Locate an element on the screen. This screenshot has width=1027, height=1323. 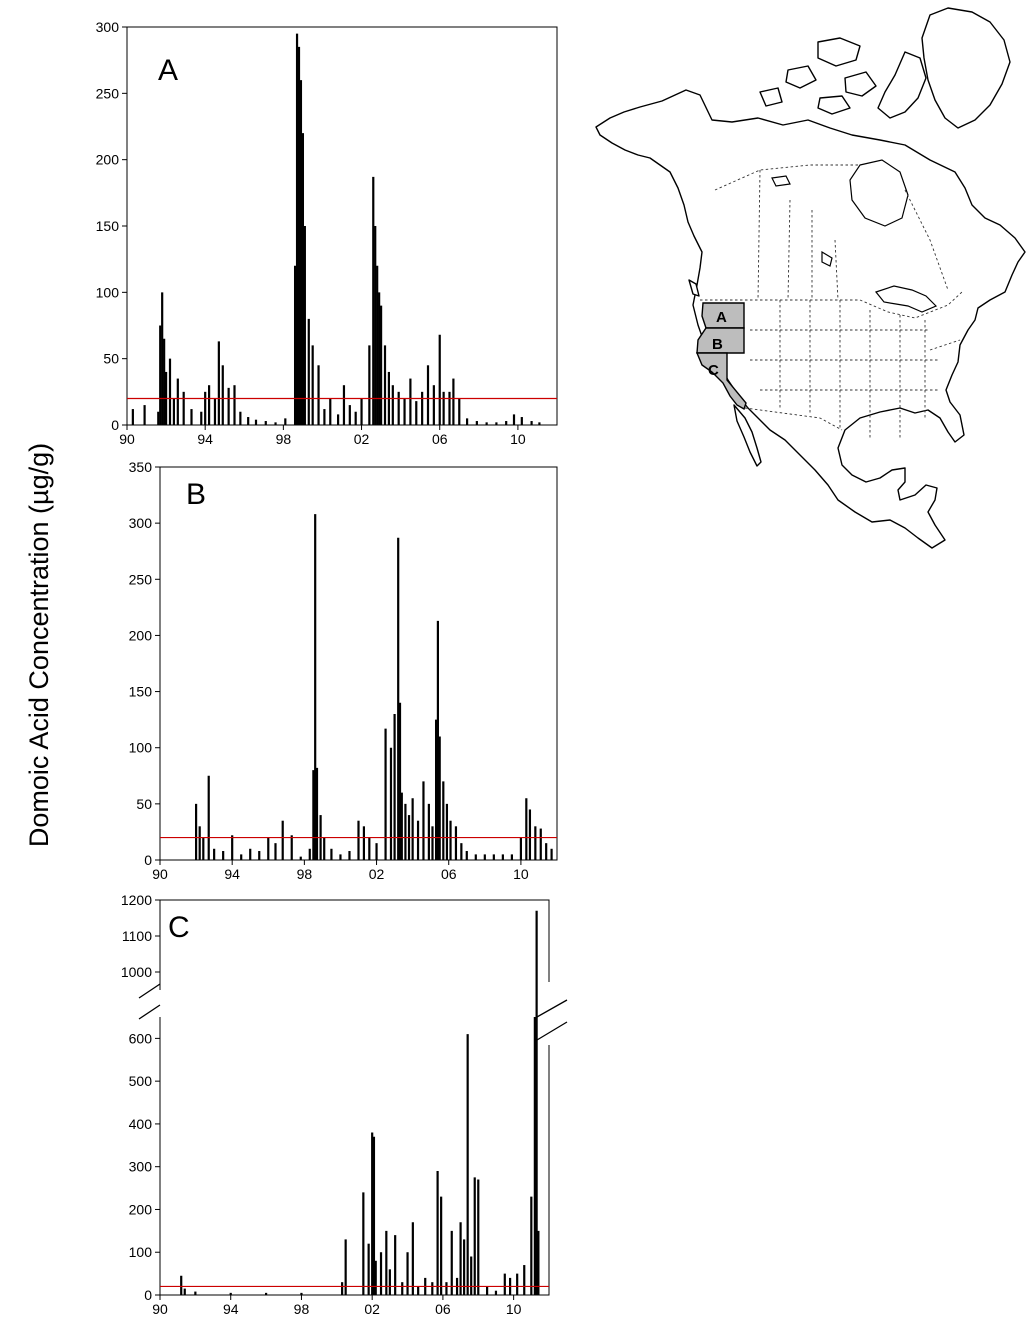
axis-break-mark-right is located at coordinates (552, 1020).